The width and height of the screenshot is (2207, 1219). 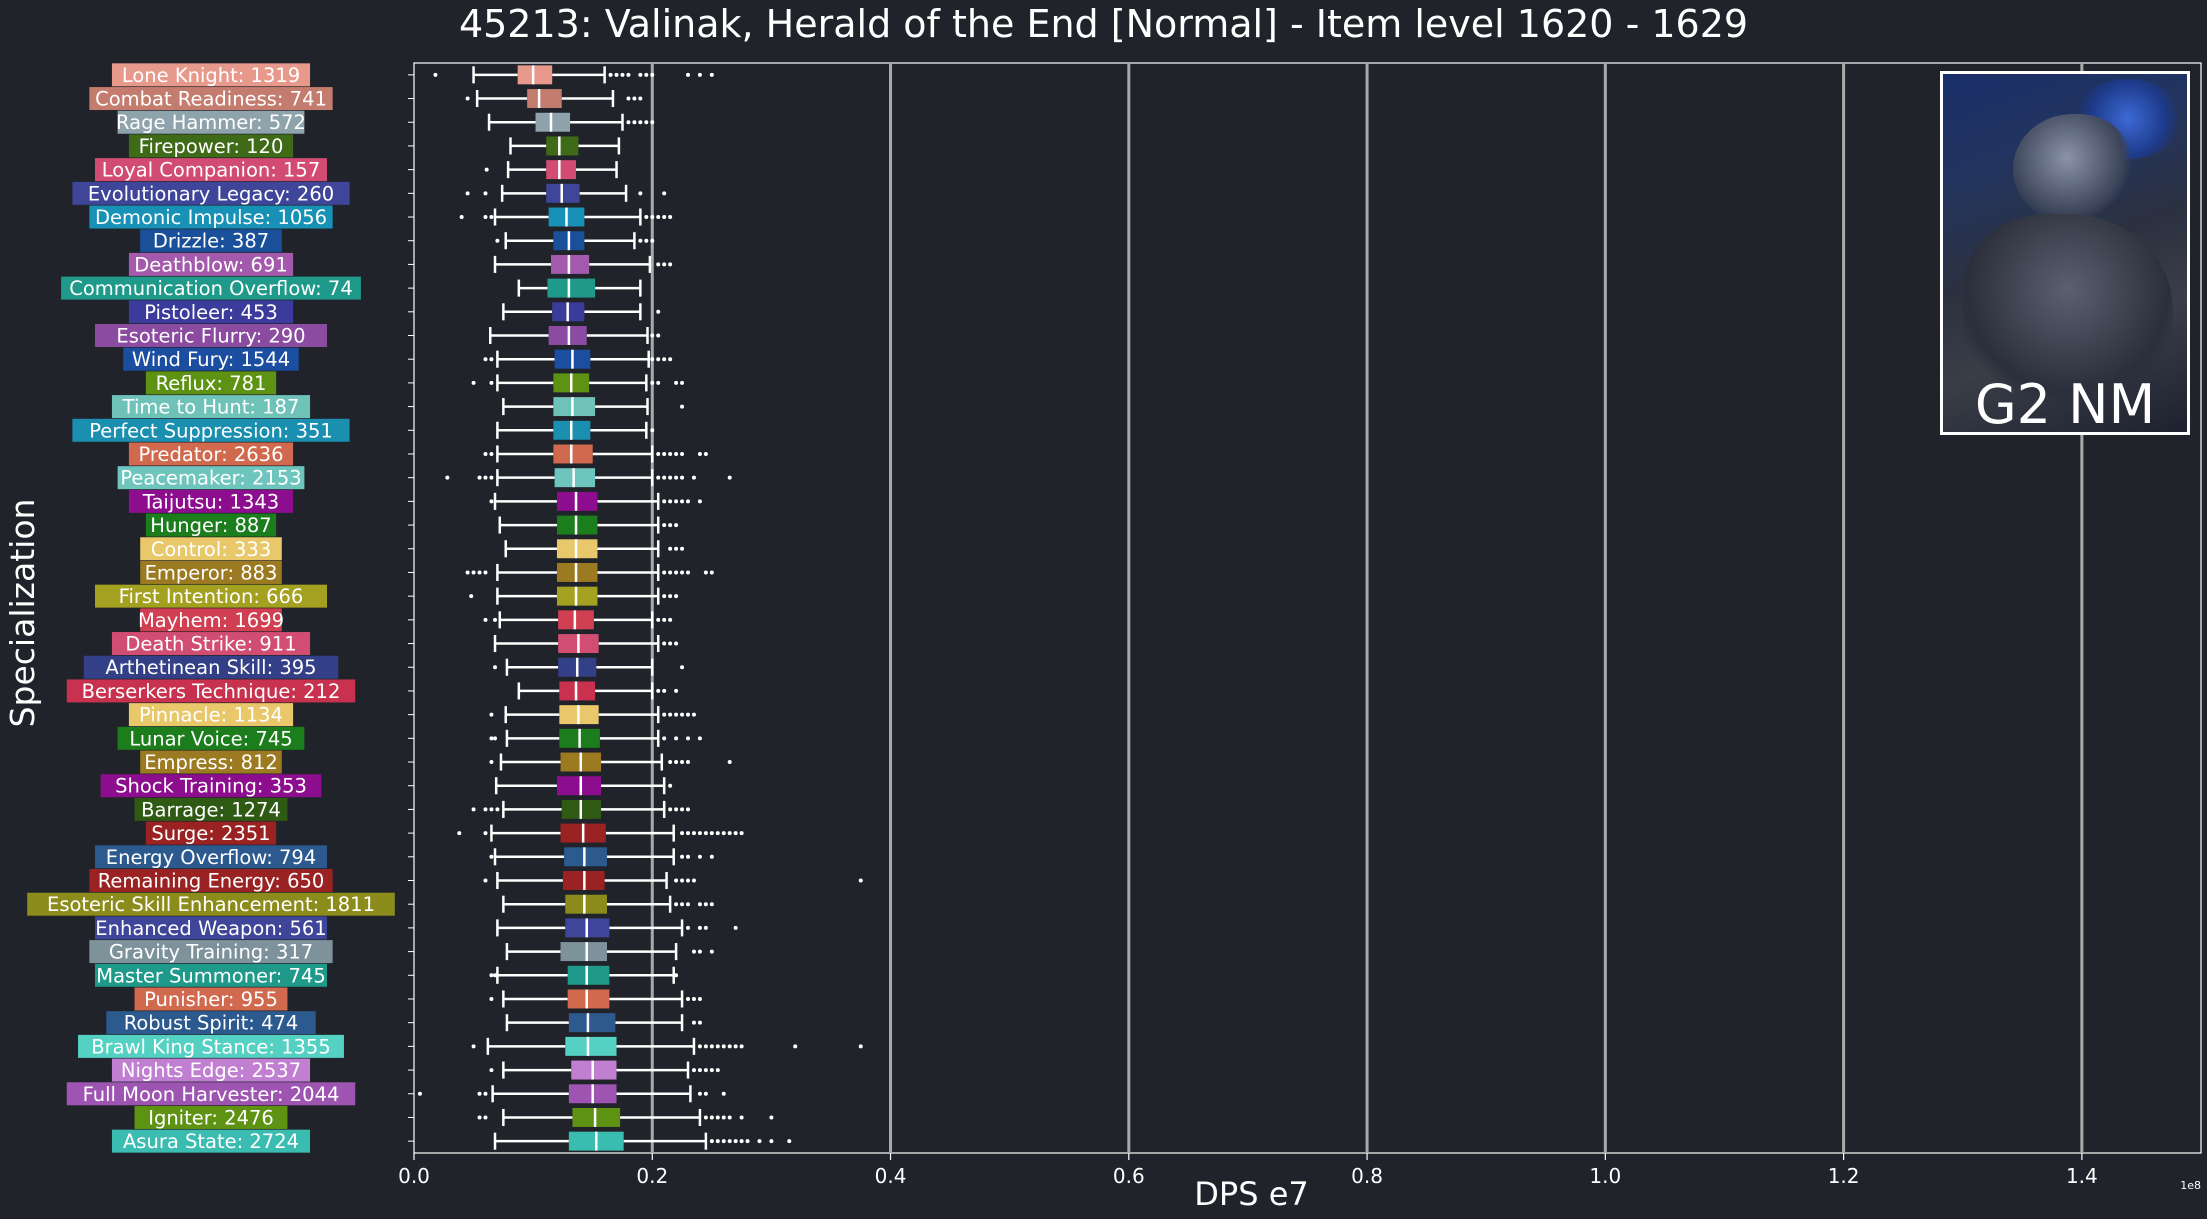 What do you see at coordinates (211, 1023) in the screenshot?
I see `ytick-label: Robust Spirit: 474` at bounding box center [211, 1023].